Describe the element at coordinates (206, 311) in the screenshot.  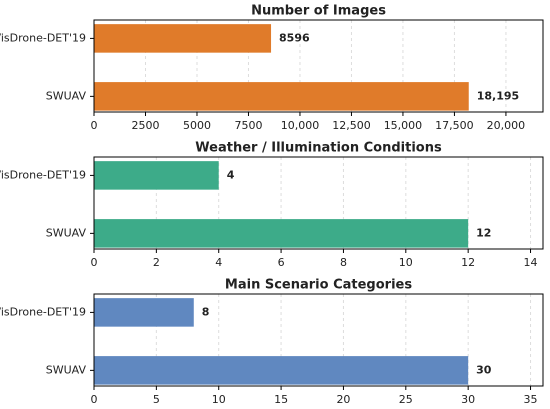
I see `value-label: 8` at that location.